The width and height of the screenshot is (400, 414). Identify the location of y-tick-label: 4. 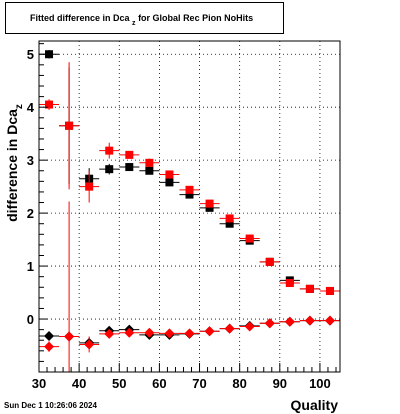
(31, 107).